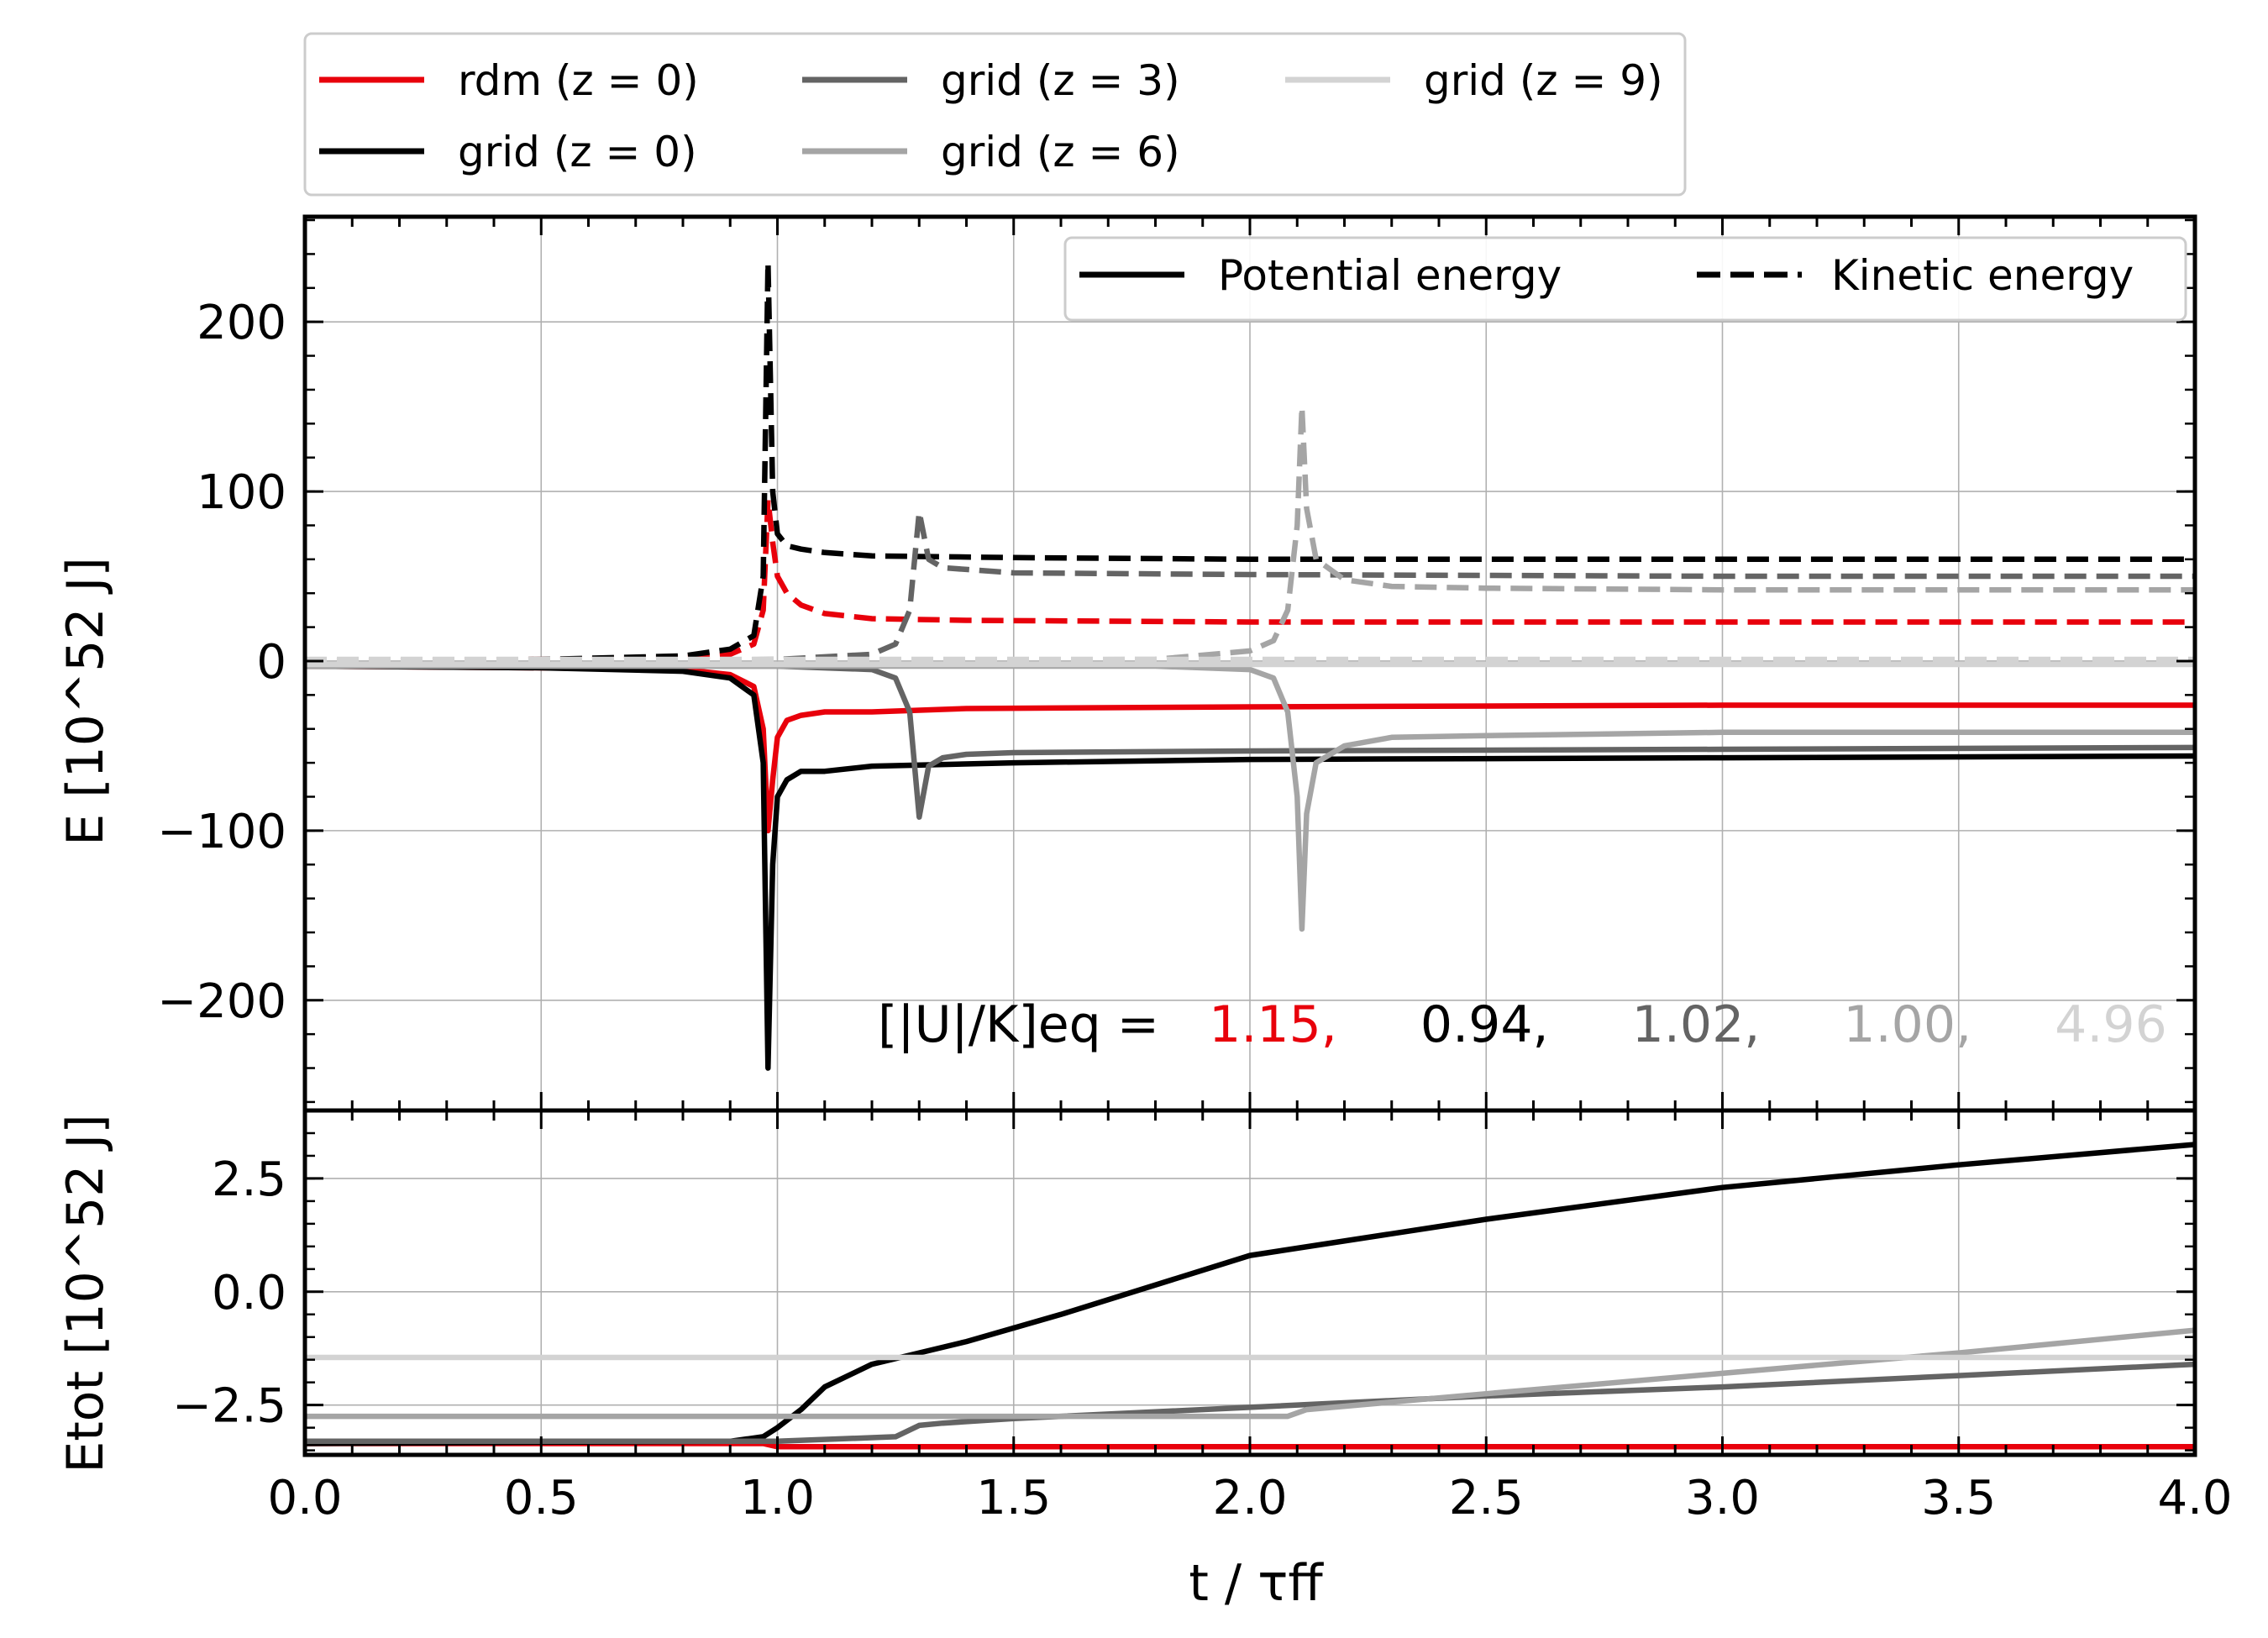  Describe the element at coordinates (777, 1498) in the screenshot. I see `xtick-label: 1.0` at that location.